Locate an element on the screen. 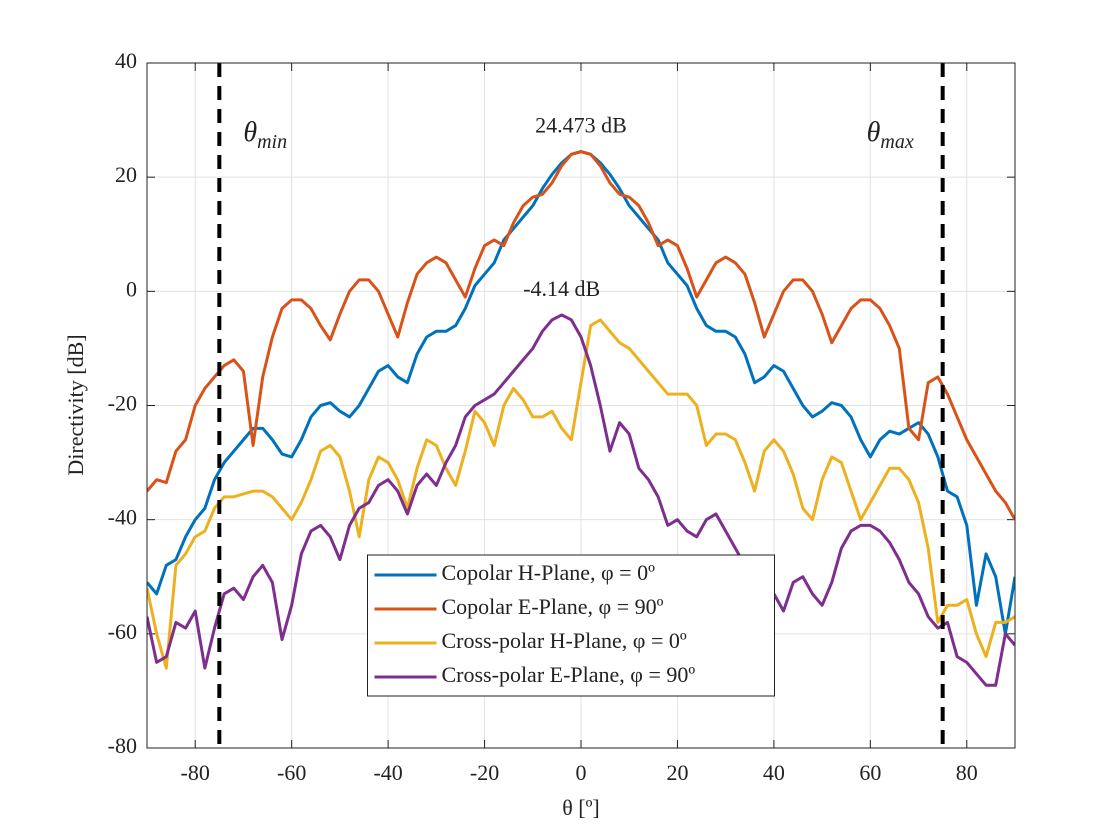 The width and height of the screenshot is (1120, 840). limit-label: θmax is located at coordinates (890, 134).